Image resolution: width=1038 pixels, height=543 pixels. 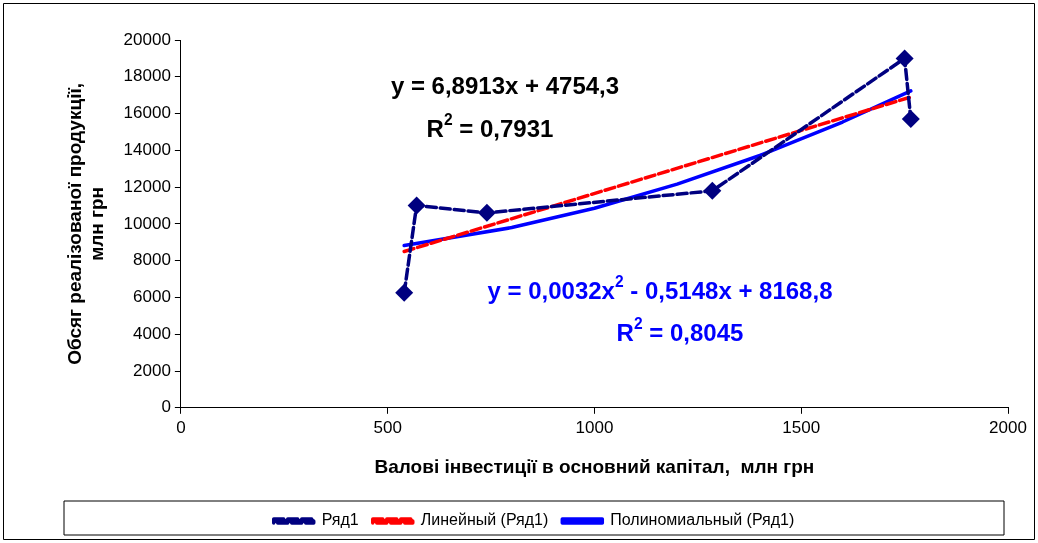 I want to click on x-tick-label: 2000, so click(x=1008, y=427).